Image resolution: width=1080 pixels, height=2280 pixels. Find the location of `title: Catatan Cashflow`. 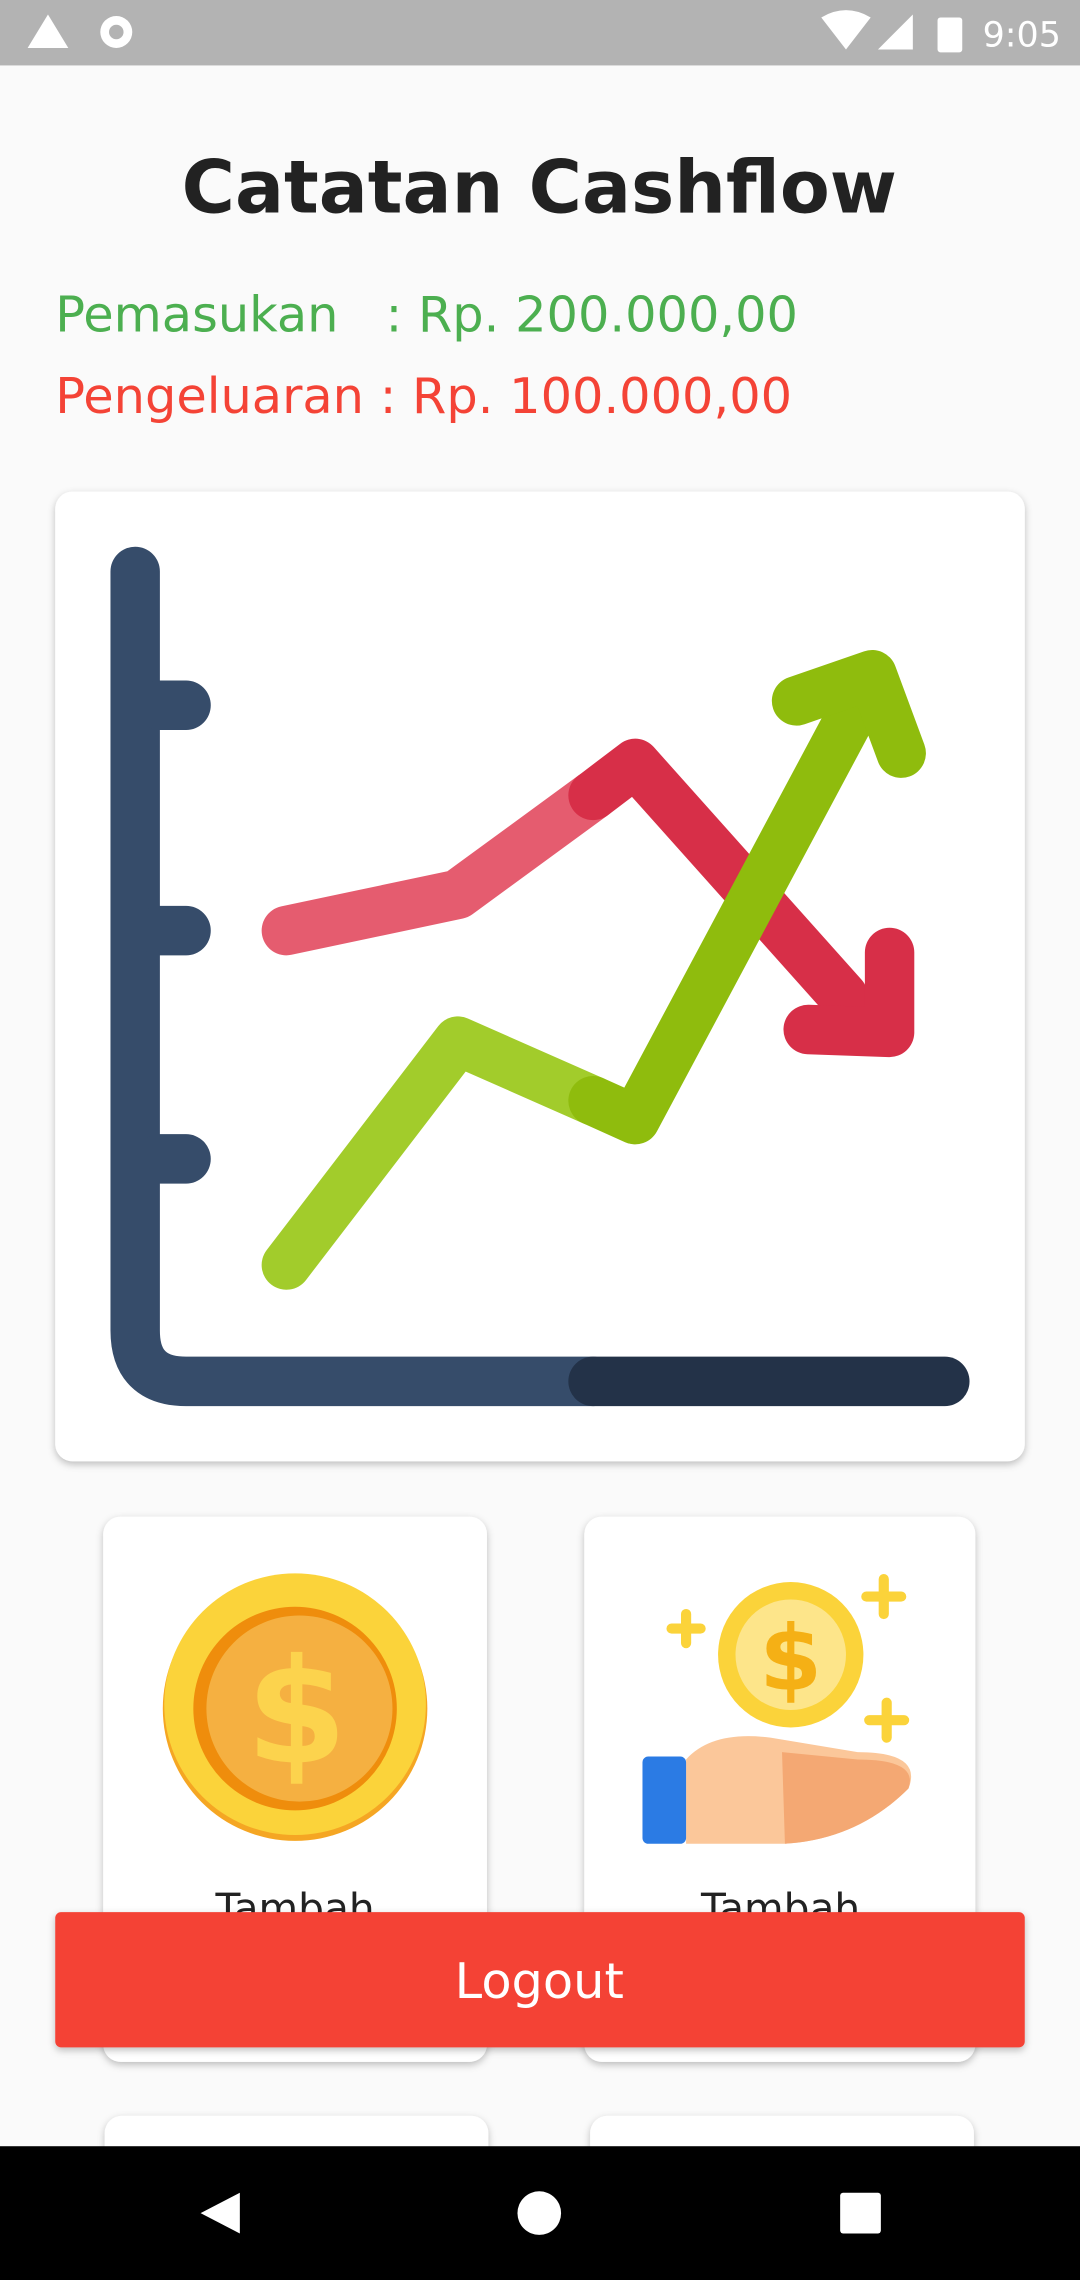

title: Catatan Cashflow is located at coordinates (539, 188).